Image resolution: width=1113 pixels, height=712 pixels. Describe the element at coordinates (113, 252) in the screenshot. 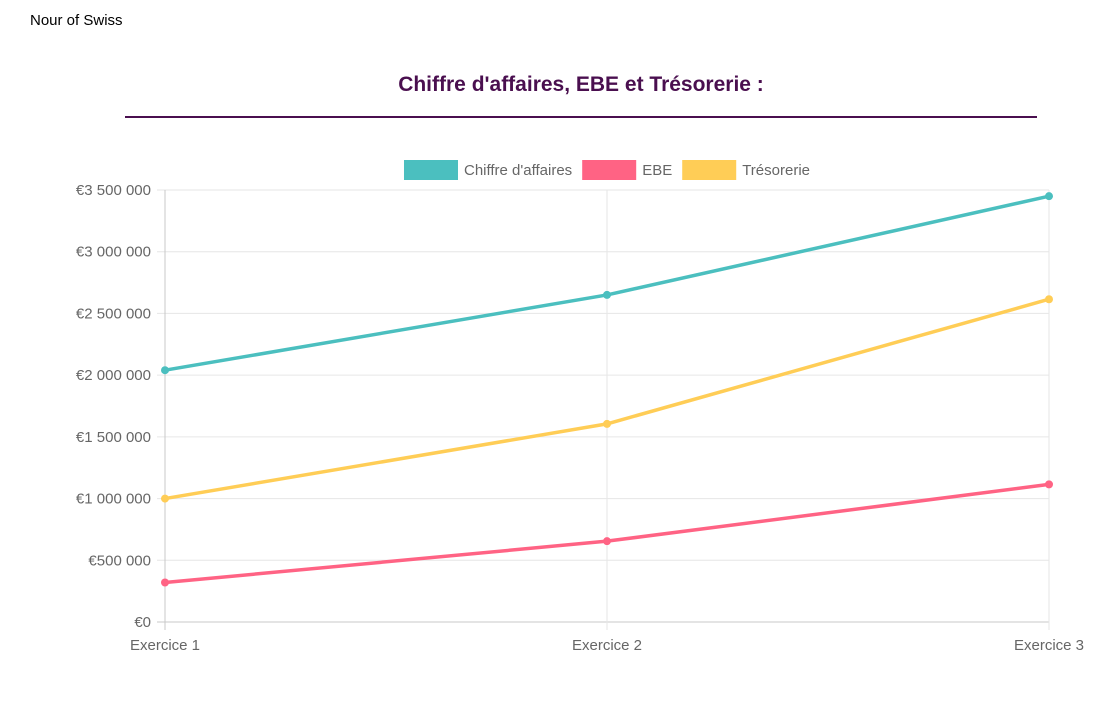

I see `y-tick-label: €3 000 000` at that location.